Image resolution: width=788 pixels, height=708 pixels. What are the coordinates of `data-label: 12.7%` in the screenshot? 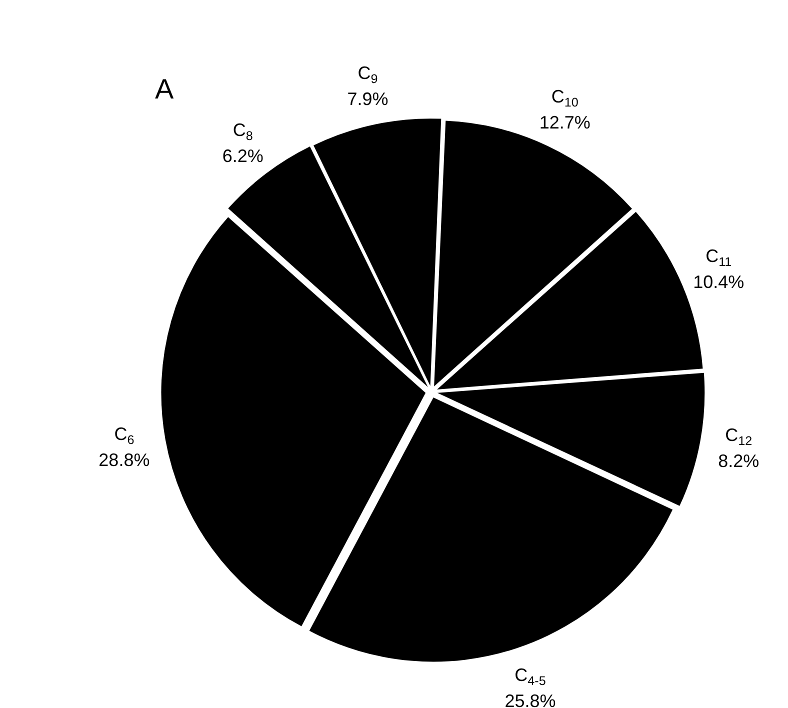 It's located at (564, 122).